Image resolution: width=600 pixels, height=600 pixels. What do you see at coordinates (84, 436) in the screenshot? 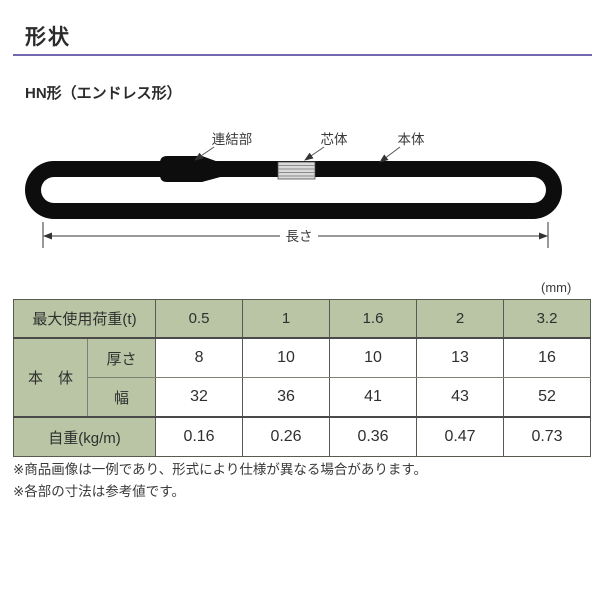
I see `unit-weight-label: 自重(kg/m)` at bounding box center [84, 436].